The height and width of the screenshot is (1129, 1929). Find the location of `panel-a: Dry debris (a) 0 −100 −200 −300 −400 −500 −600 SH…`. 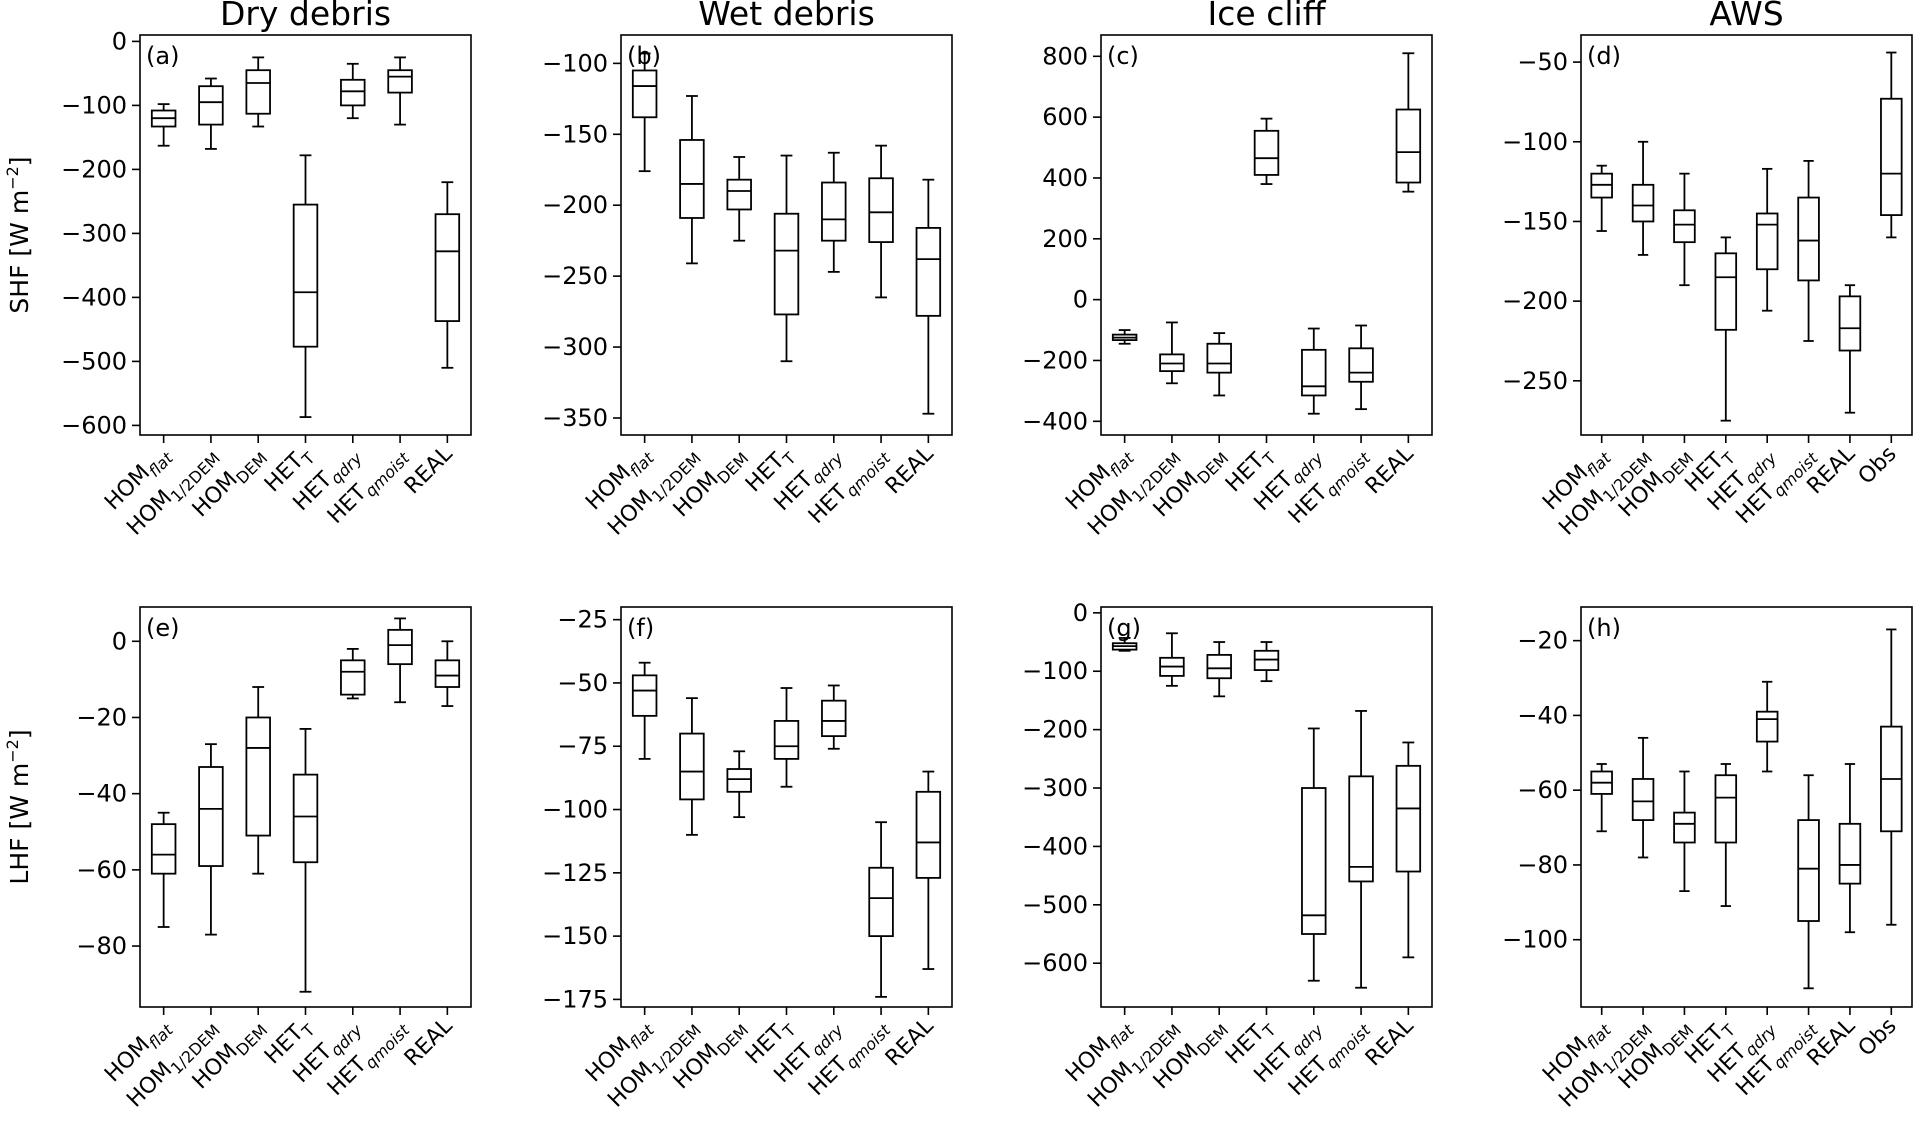

panel-a: Dry debris (a) 0 −100 −200 −300 −400 −500 −600 SH… is located at coordinates (237, 270).